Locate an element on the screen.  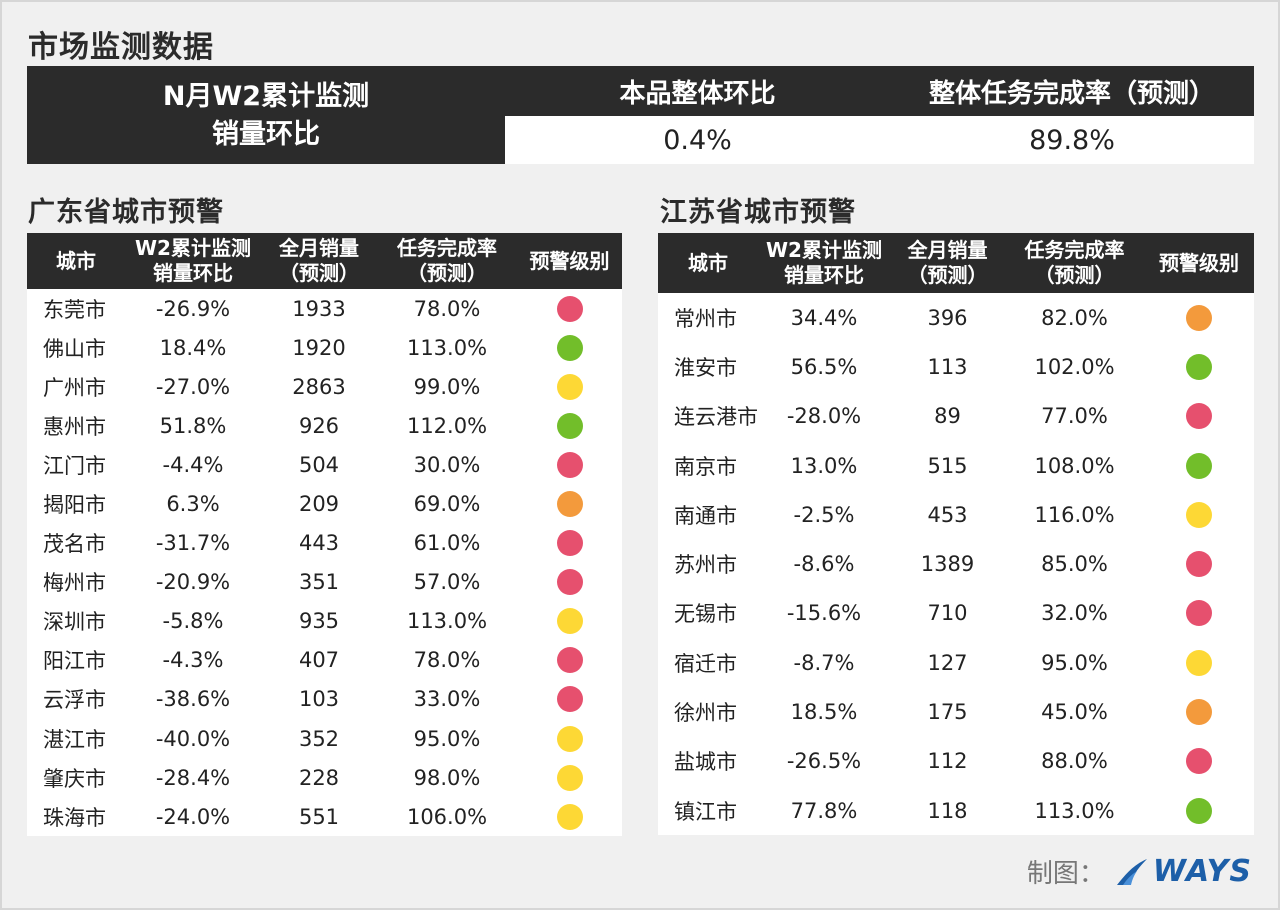
cell-ratio: -8.7% is located at coordinates (824, 662).